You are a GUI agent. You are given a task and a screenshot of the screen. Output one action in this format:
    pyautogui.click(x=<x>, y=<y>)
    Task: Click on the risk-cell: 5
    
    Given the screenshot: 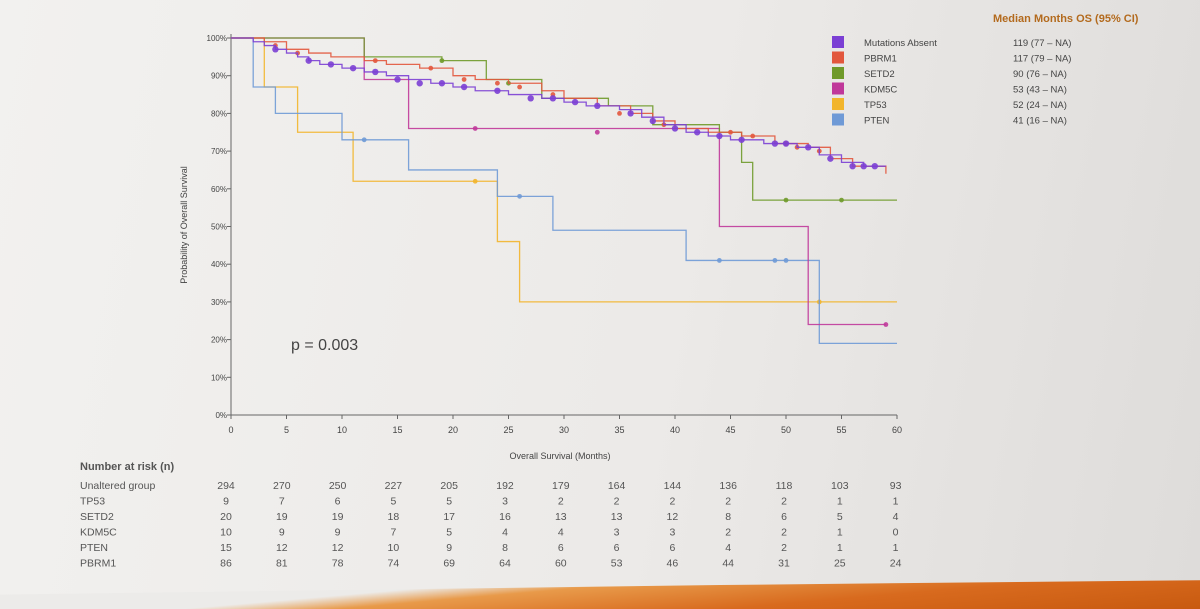 What is the action you would take?
    pyautogui.click(x=393, y=502)
    